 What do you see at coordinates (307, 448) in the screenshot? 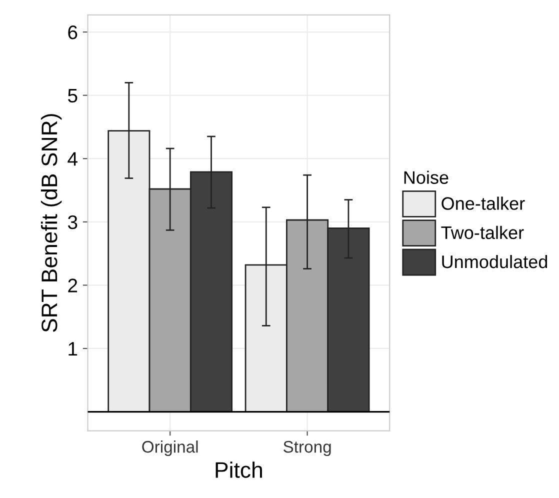
I see `x-tick-label: Strong` at bounding box center [307, 448].